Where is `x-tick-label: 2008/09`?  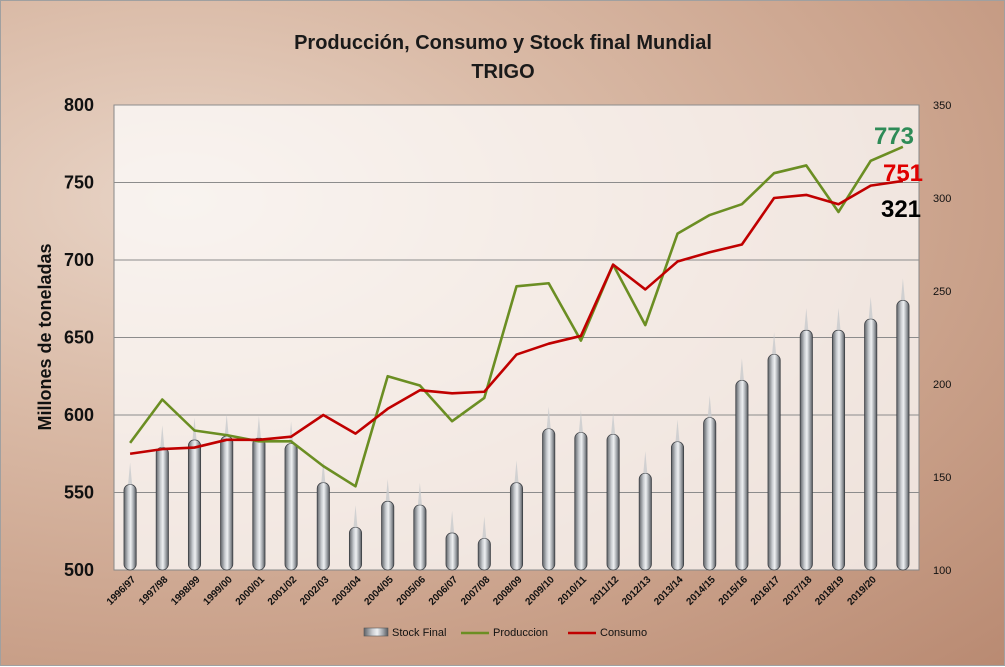 x-tick-label: 2008/09 is located at coordinates (508, 591).